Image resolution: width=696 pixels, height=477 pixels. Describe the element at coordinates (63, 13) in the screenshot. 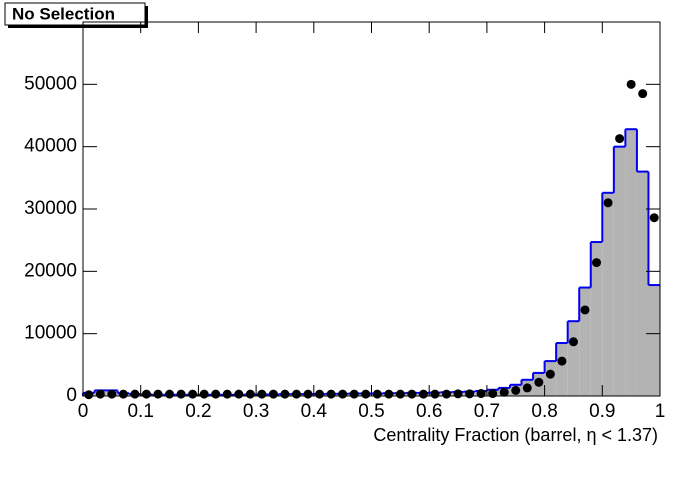

I see `chart-title: No Selection` at that location.